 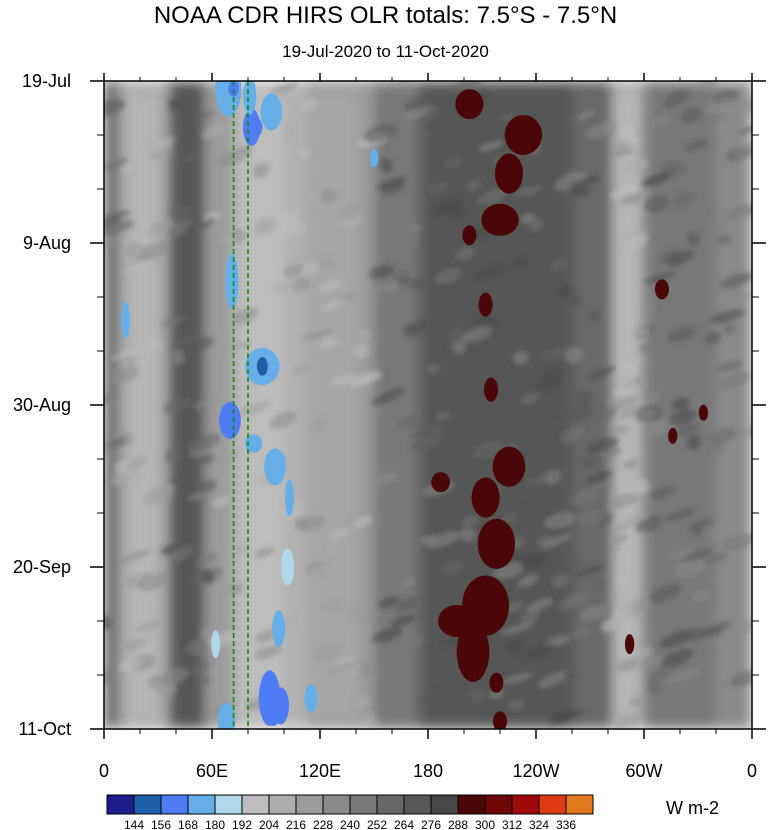 What do you see at coordinates (323, 824) in the screenshot?
I see `colorbar-level-label: 228` at bounding box center [323, 824].